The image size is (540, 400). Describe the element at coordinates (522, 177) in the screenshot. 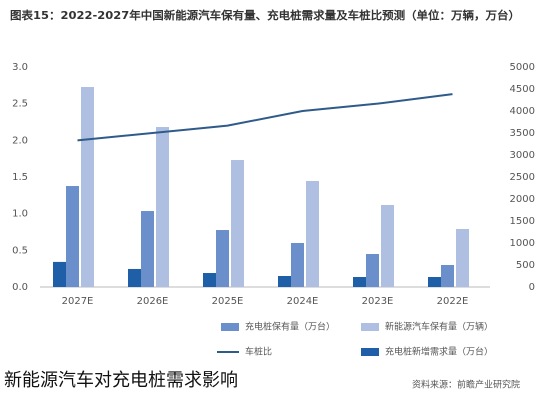

I see `y2-tick-label: 2500` at that location.